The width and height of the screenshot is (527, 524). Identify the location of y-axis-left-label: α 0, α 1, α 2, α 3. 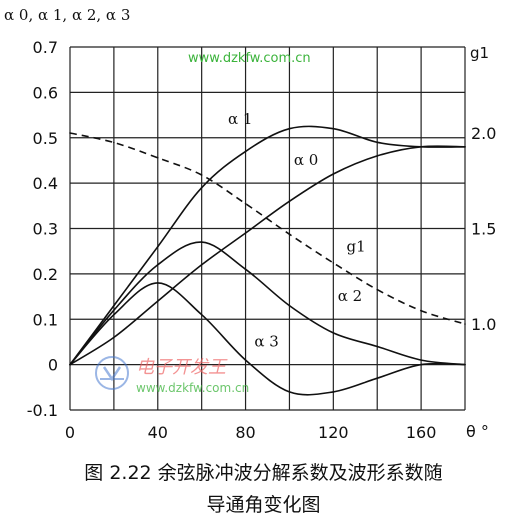
(67, 15).